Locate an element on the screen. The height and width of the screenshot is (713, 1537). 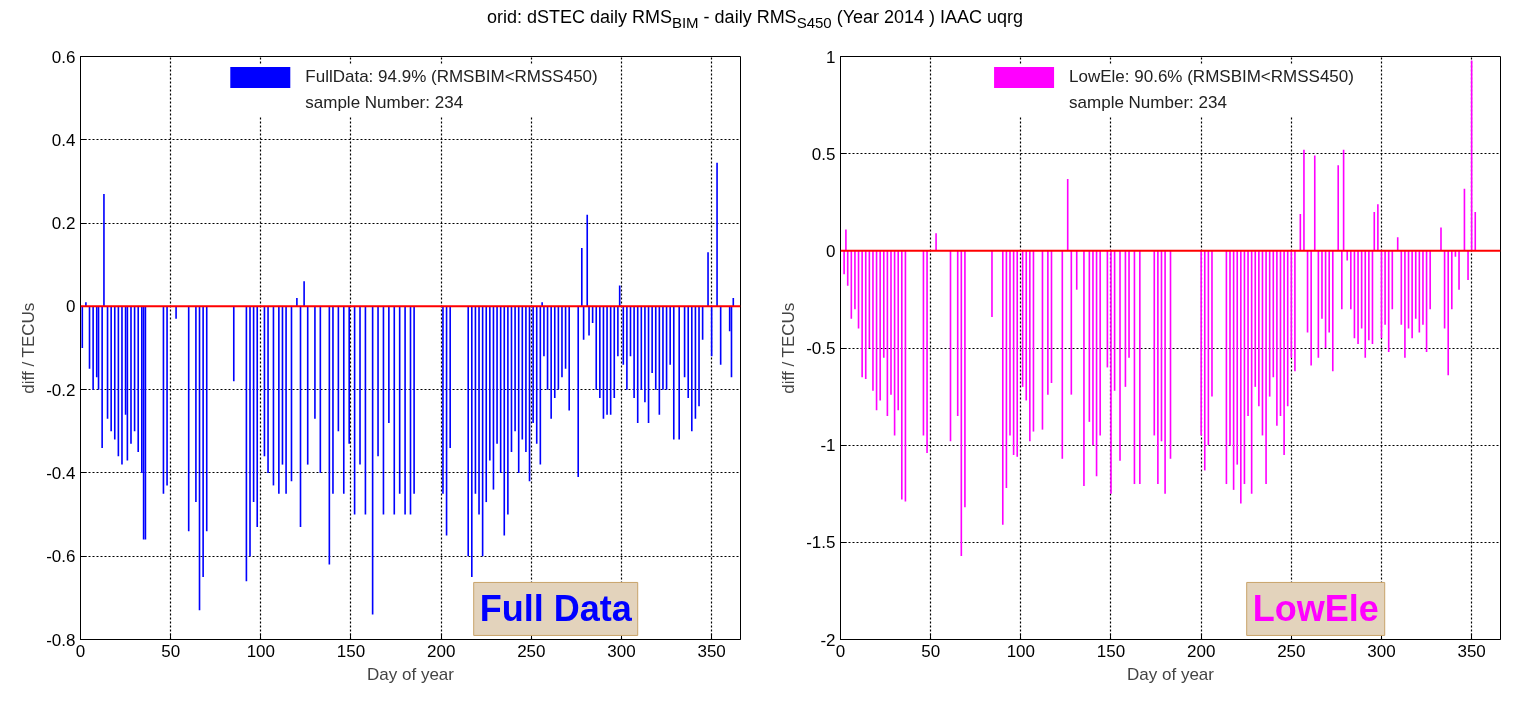
annotation: Full Data is located at coordinates (556, 609).